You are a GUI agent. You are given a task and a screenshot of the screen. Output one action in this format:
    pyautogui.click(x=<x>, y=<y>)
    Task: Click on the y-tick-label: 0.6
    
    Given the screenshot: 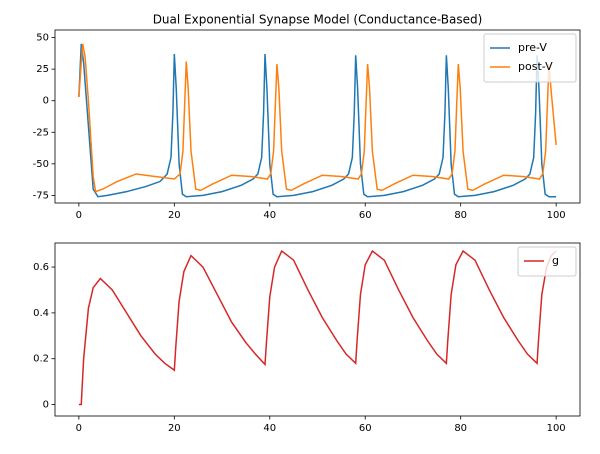 What is the action you would take?
    pyautogui.click(x=41, y=267)
    